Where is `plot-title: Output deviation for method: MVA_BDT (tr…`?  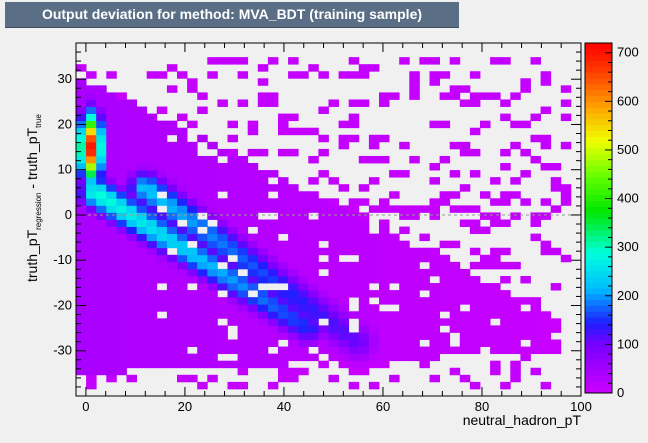 plot-title: Output deviation for method: MVA_BDT (tr… is located at coordinates (232, 14).